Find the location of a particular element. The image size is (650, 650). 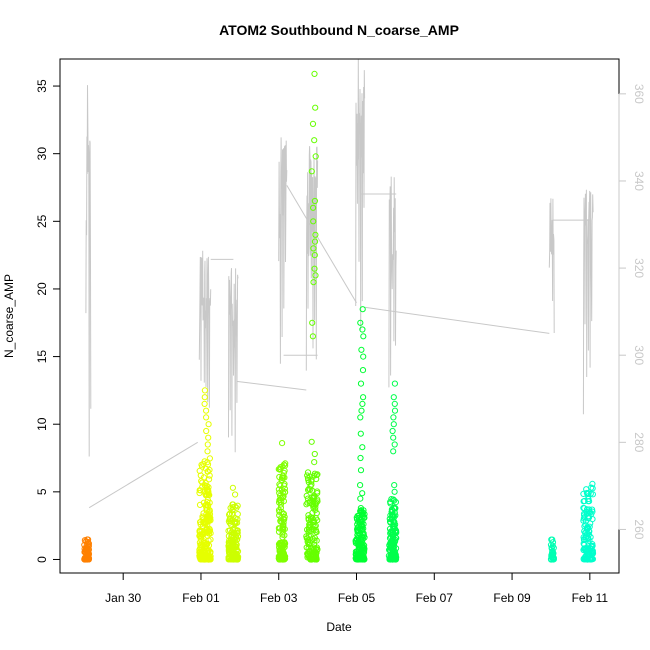

y-tick-label: 15 is located at coordinates (42, 357).